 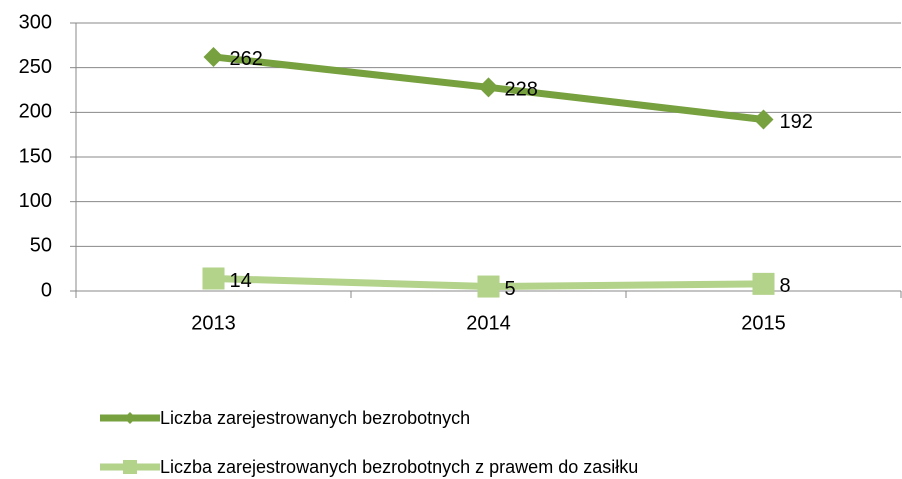 What do you see at coordinates (315, 418) in the screenshot?
I see `legend-label: Liczba zarejestrowanych bezrobotnych` at bounding box center [315, 418].